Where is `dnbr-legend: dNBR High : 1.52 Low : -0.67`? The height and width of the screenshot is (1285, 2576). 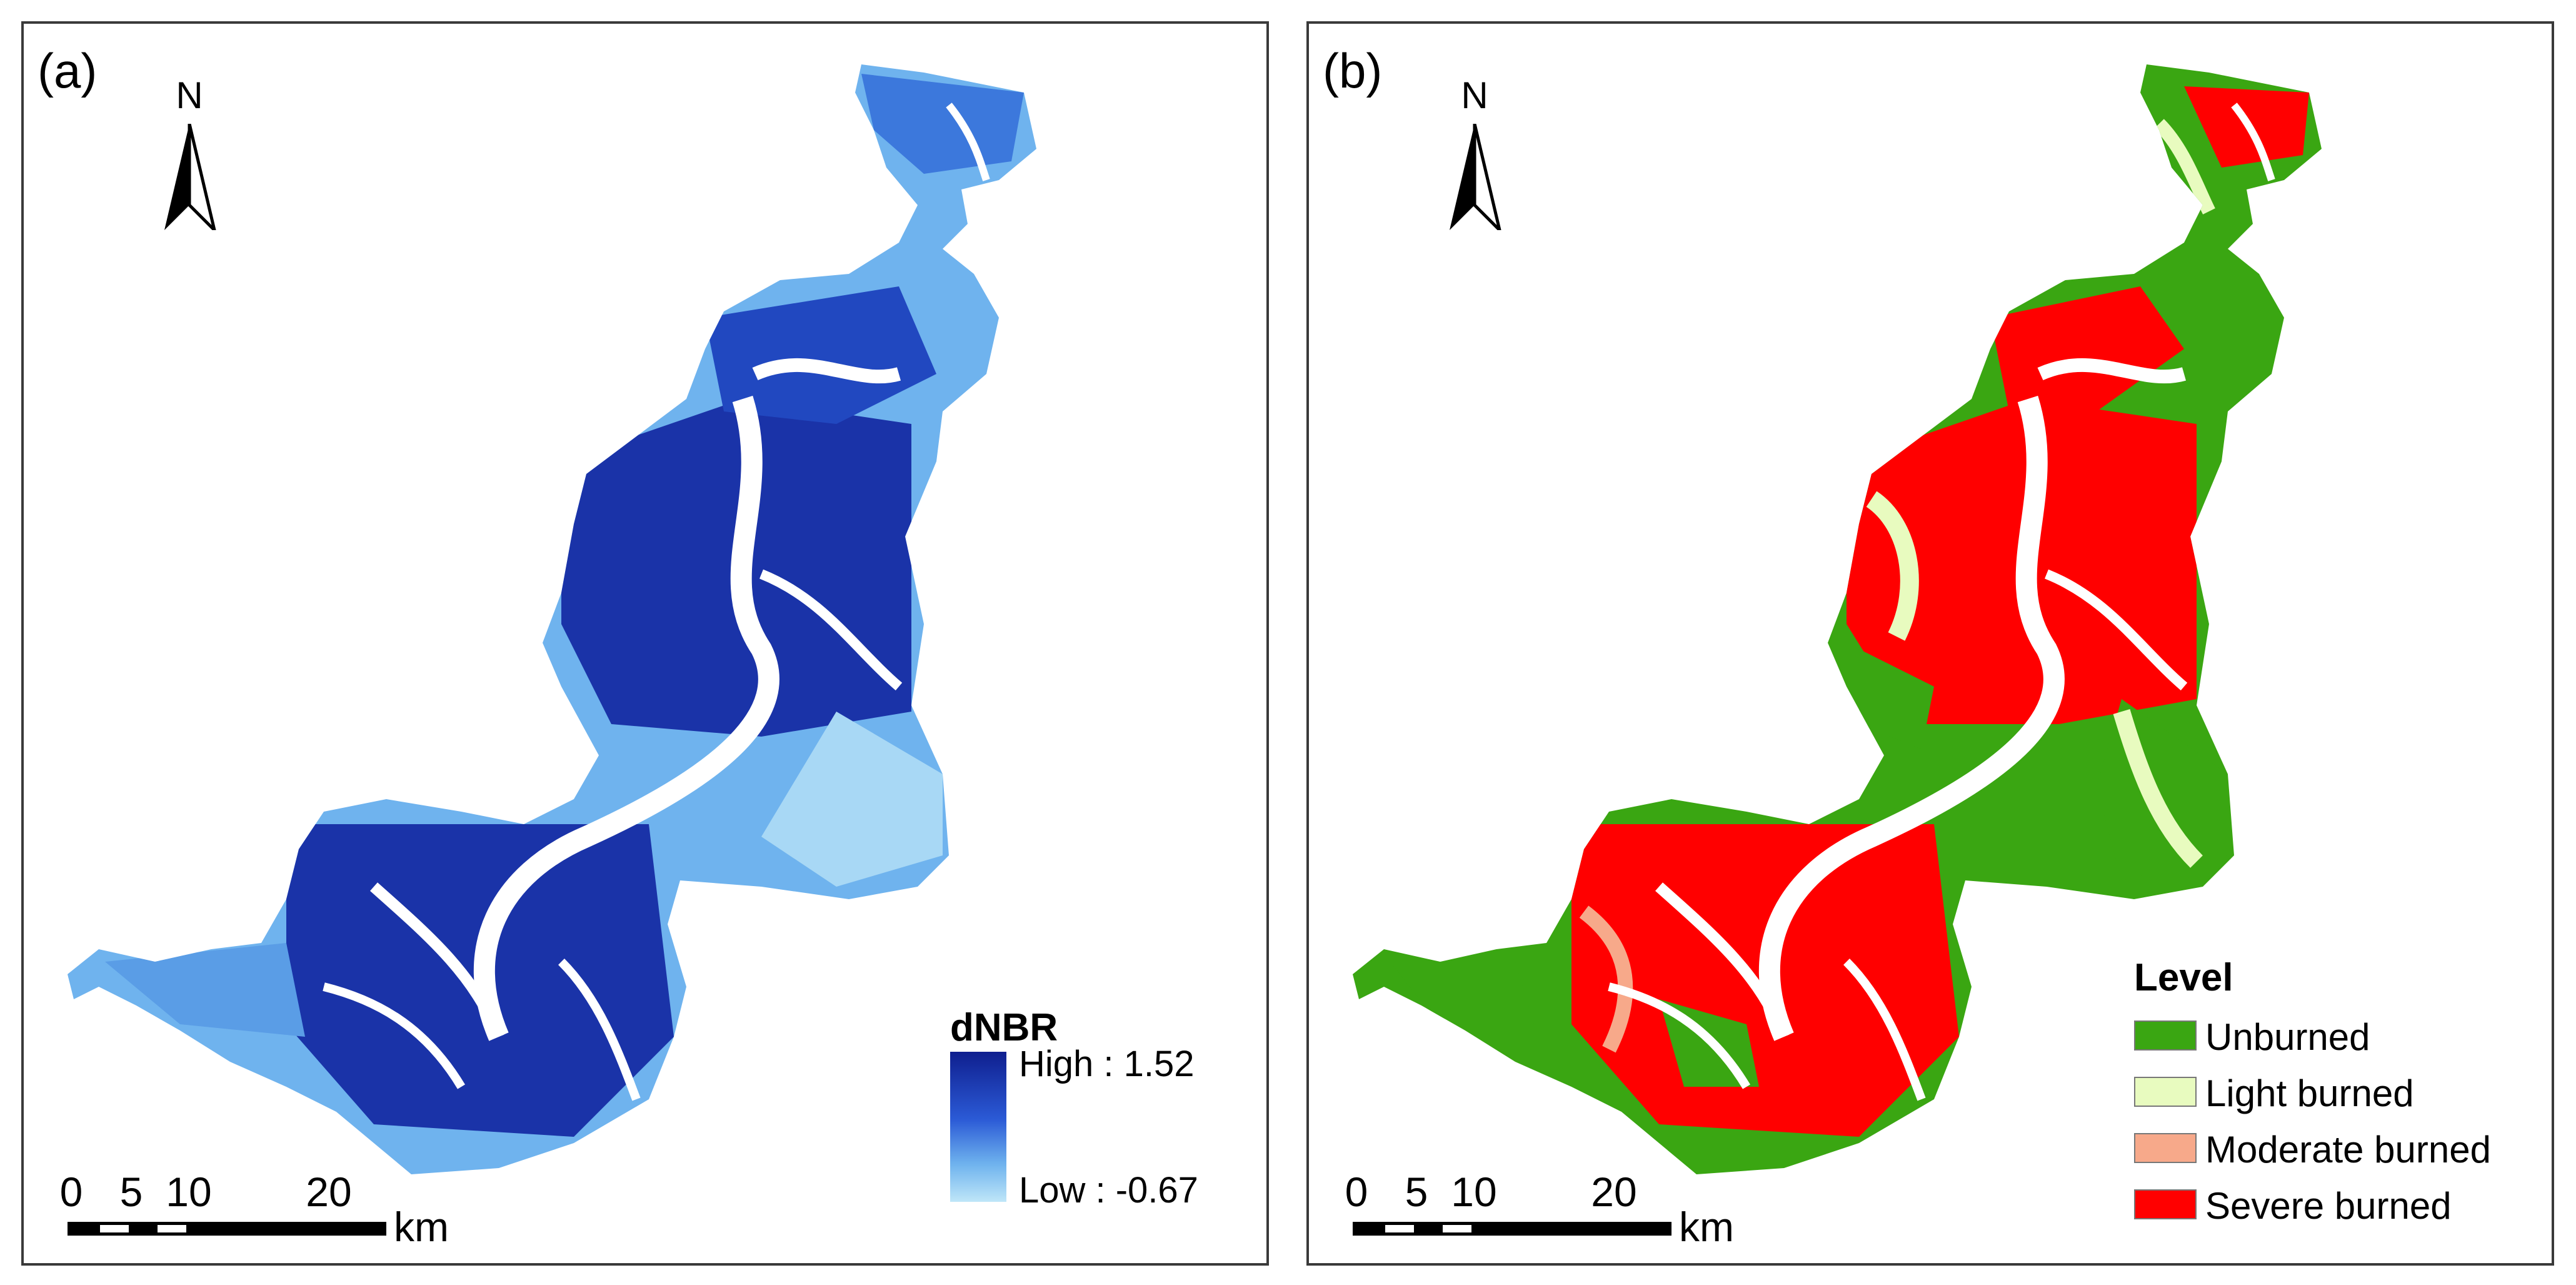
dnbr-legend: dNBR High : 1.52 Low : -0.67 is located at coordinates (1106, 1118).